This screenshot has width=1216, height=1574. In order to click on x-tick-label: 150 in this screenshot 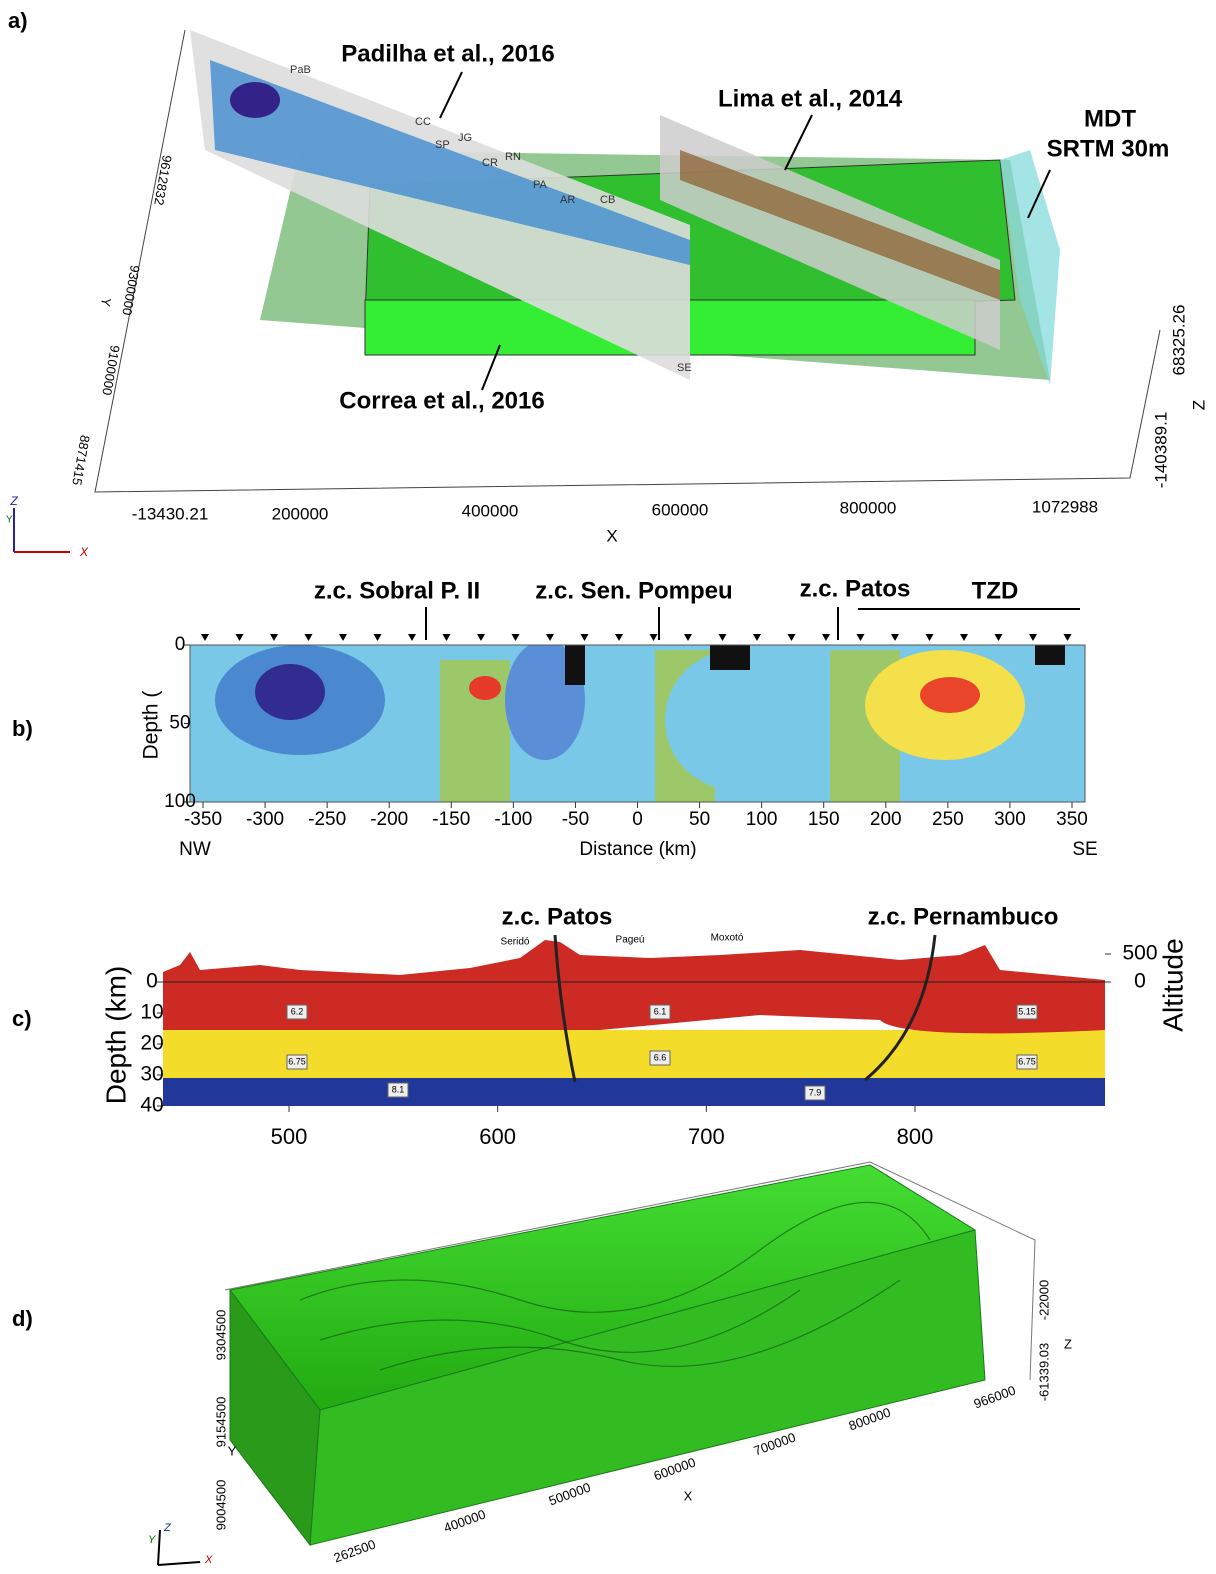, I will do `click(824, 819)`.